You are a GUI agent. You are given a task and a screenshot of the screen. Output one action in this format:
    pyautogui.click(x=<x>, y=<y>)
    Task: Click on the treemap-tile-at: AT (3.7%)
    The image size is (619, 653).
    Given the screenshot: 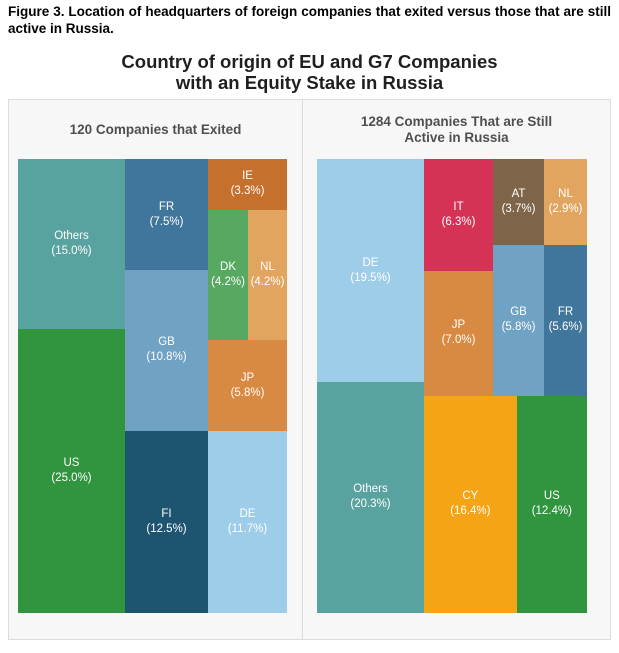 What is the action you would take?
    pyautogui.click(x=518, y=202)
    